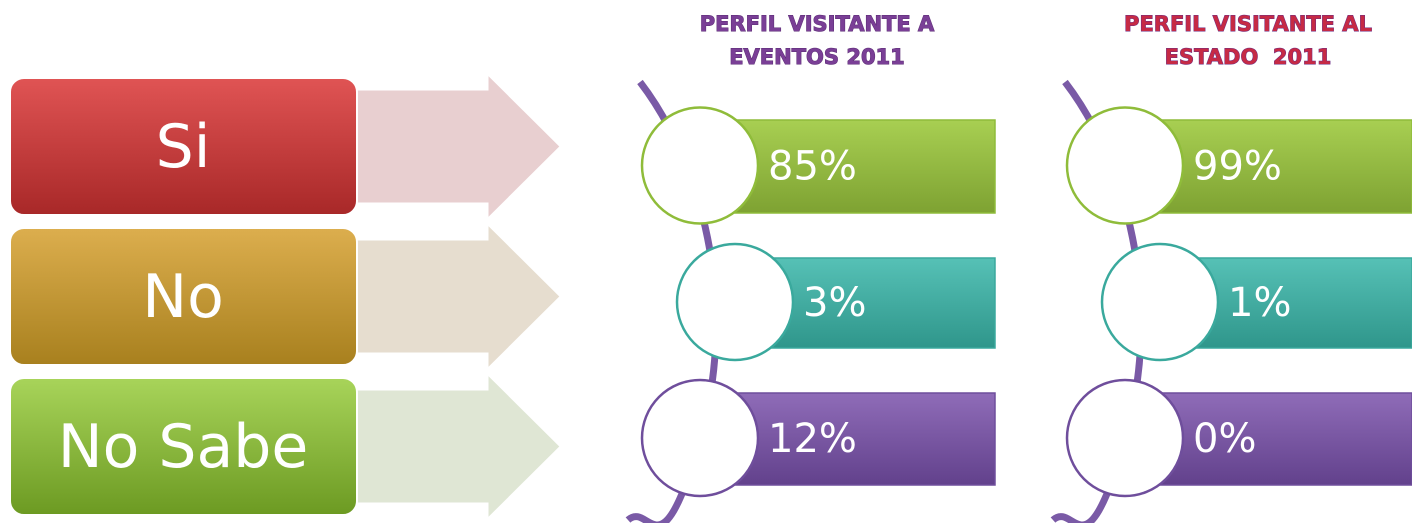 The width and height of the screenshot is (1412, 523). Describe the element at coordinates (1237, 167) in the screenshot. I see `value-label: 99%` at that location.